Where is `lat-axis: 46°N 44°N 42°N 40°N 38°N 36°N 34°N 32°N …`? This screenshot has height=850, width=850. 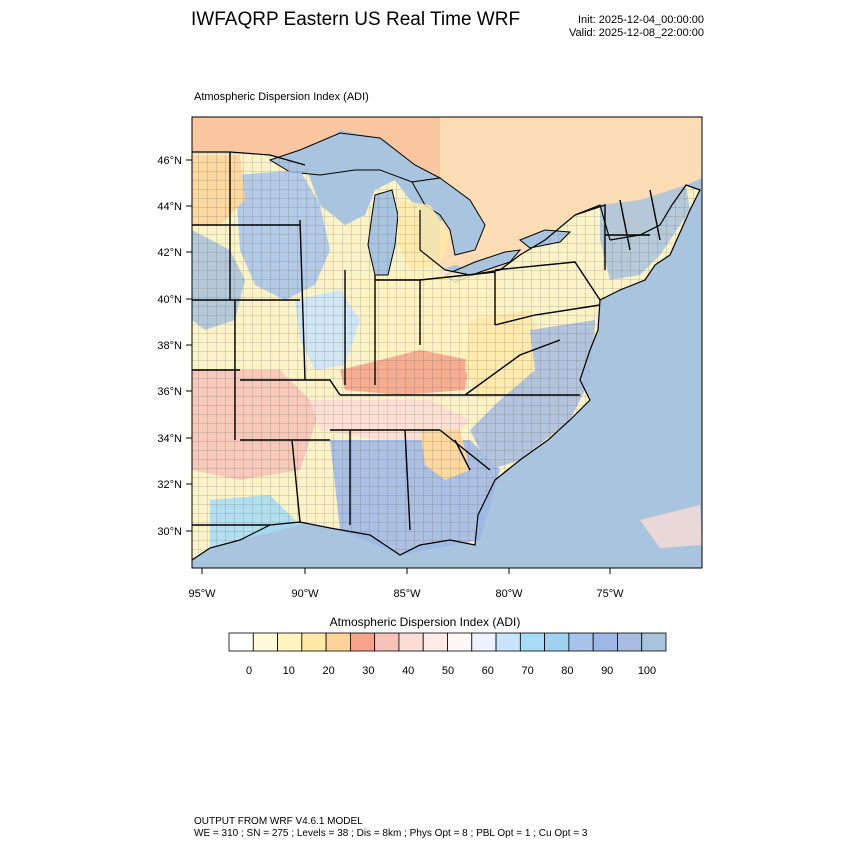 lat-axis: 46°N 44°N 42°N 40°N 38°N 36°N 34°N 32°N … is located at coordinates (174, 346).